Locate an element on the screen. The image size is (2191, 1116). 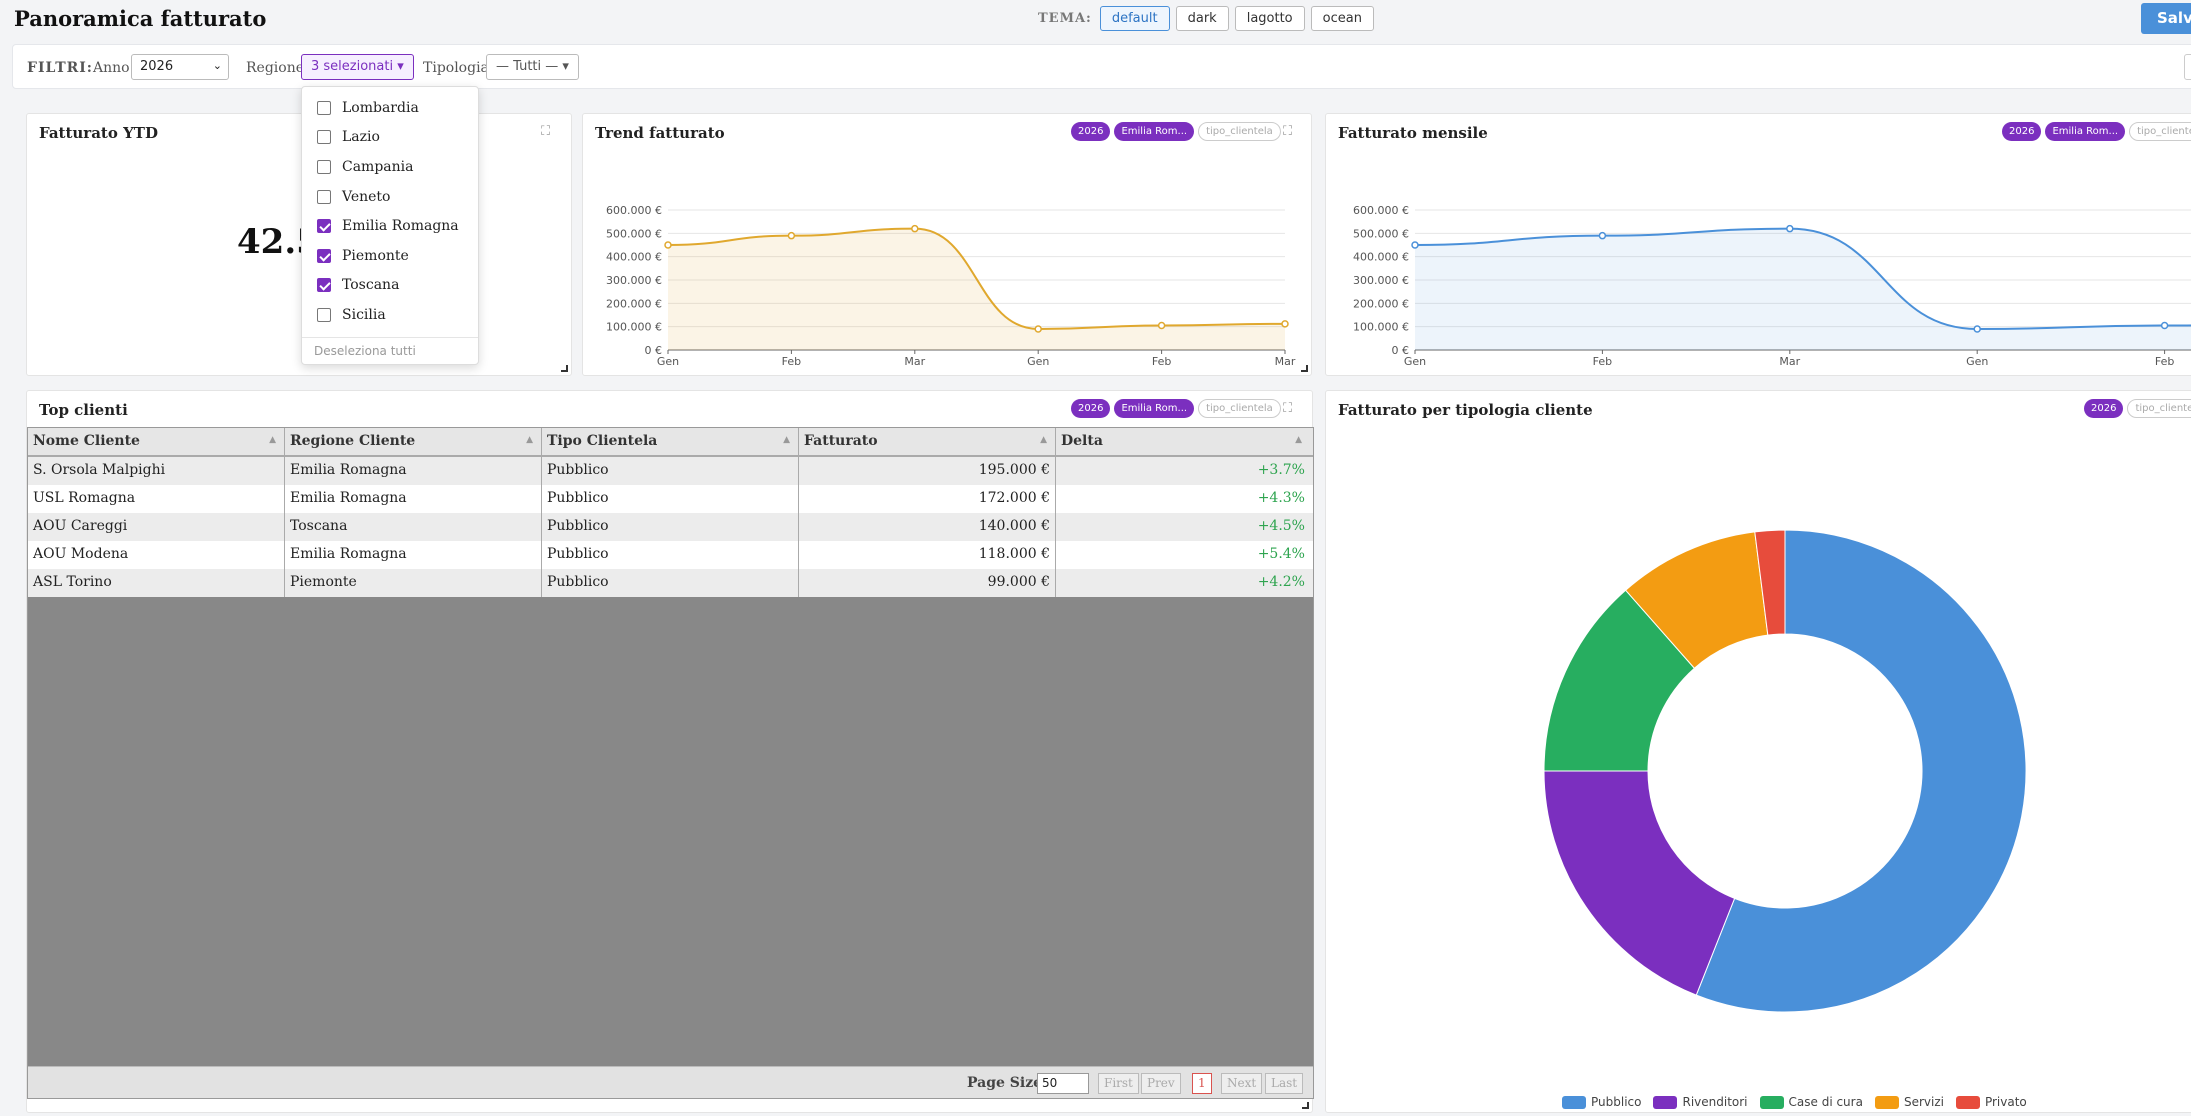
column-header: Regione Cliente ▲ is located at coordinates (413, 441).